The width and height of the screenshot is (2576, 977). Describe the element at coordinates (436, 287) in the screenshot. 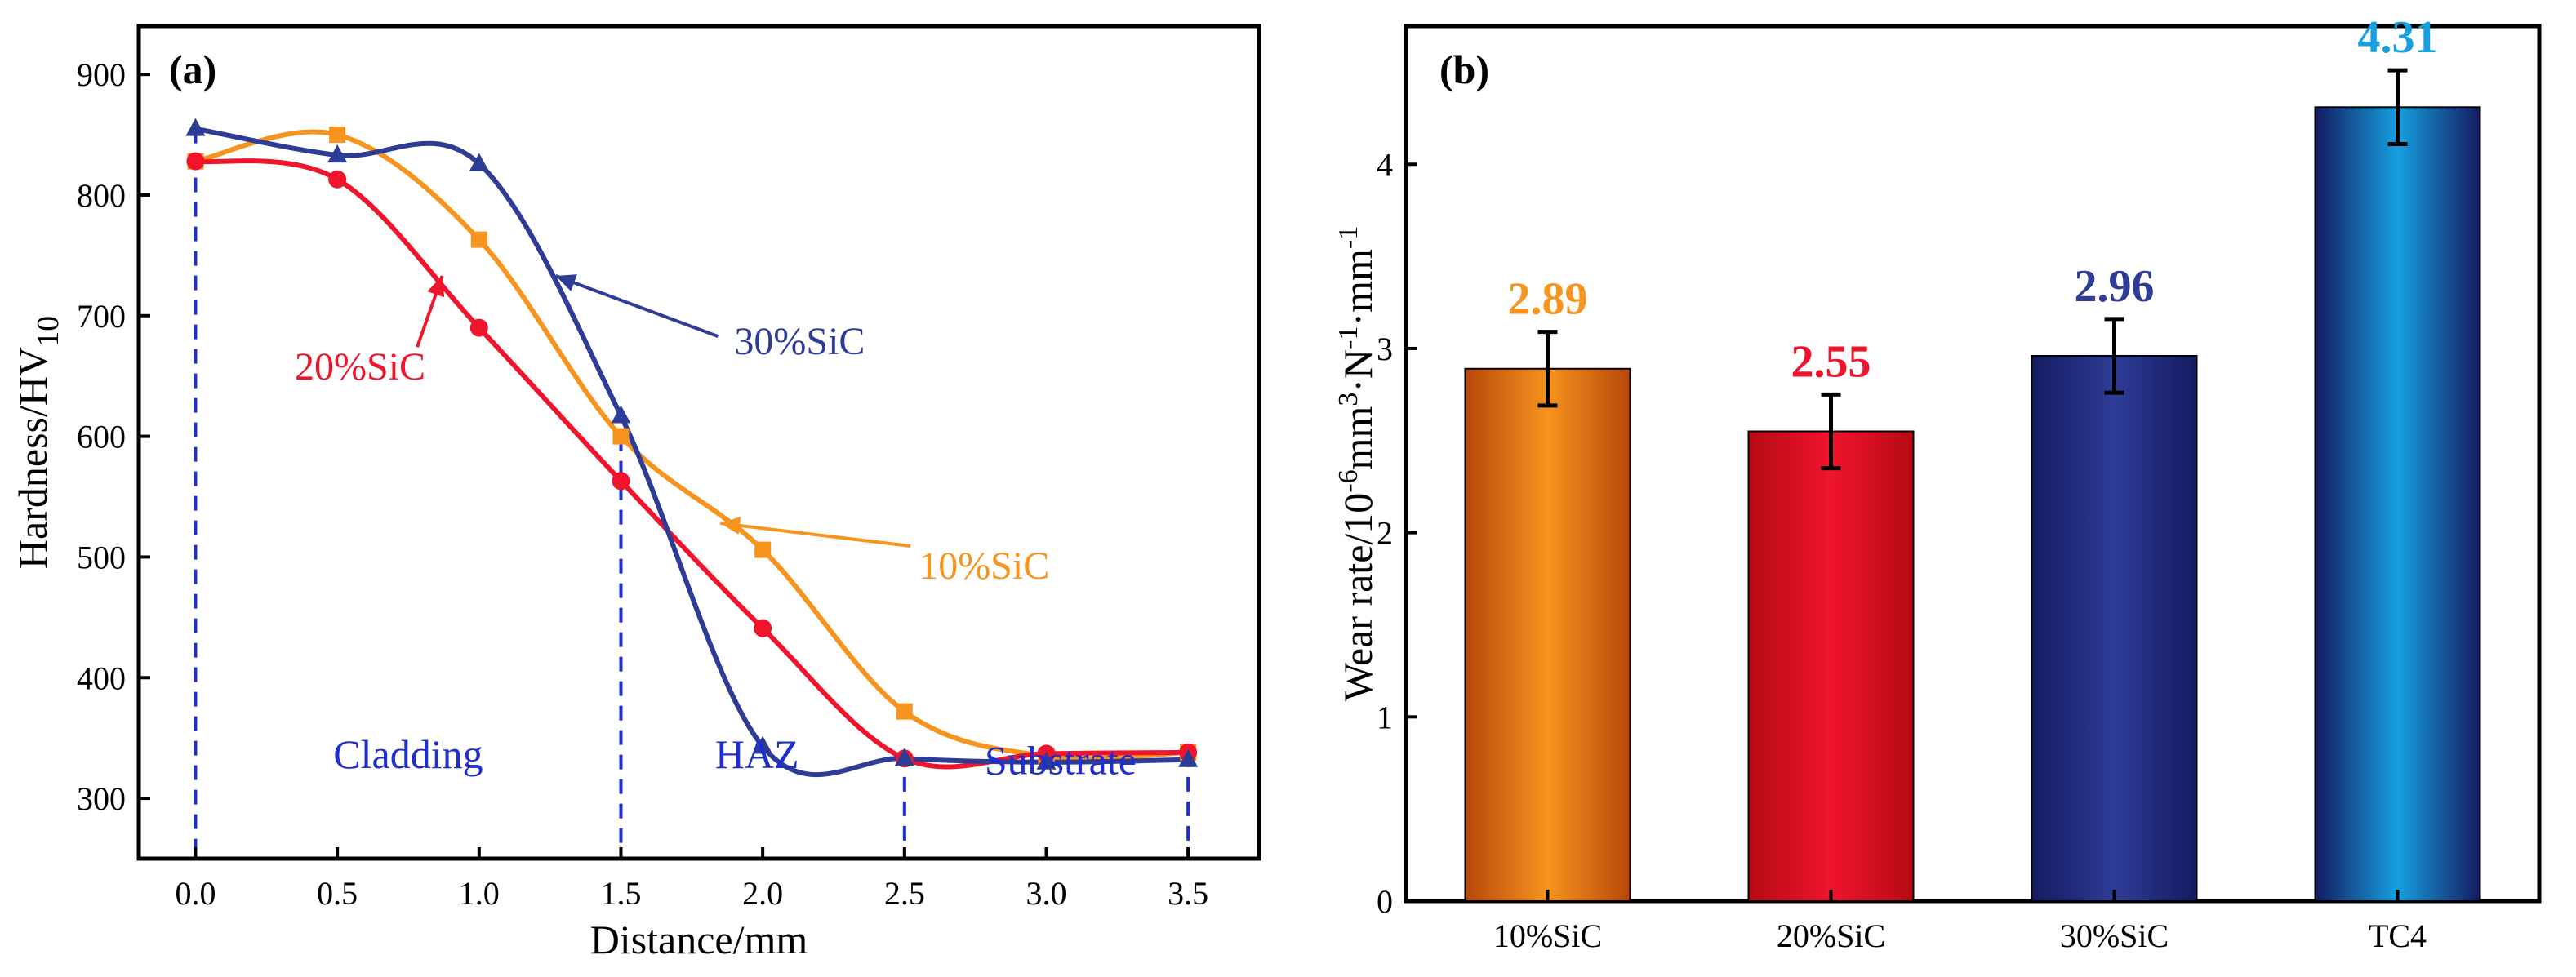

I see `annotation-arrowhead-20%SiC` at that location.